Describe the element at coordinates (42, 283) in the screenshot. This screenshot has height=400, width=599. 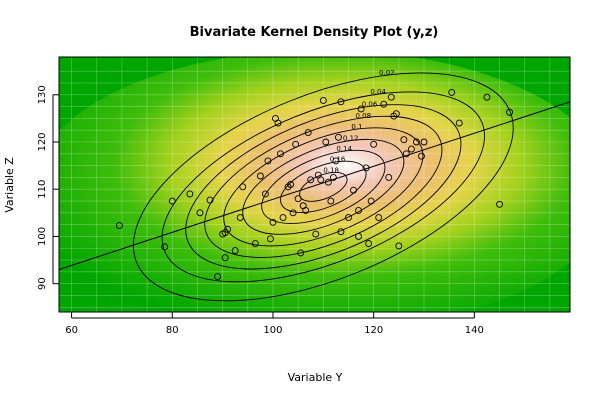
I see `y-tick-label: 90` at that location.